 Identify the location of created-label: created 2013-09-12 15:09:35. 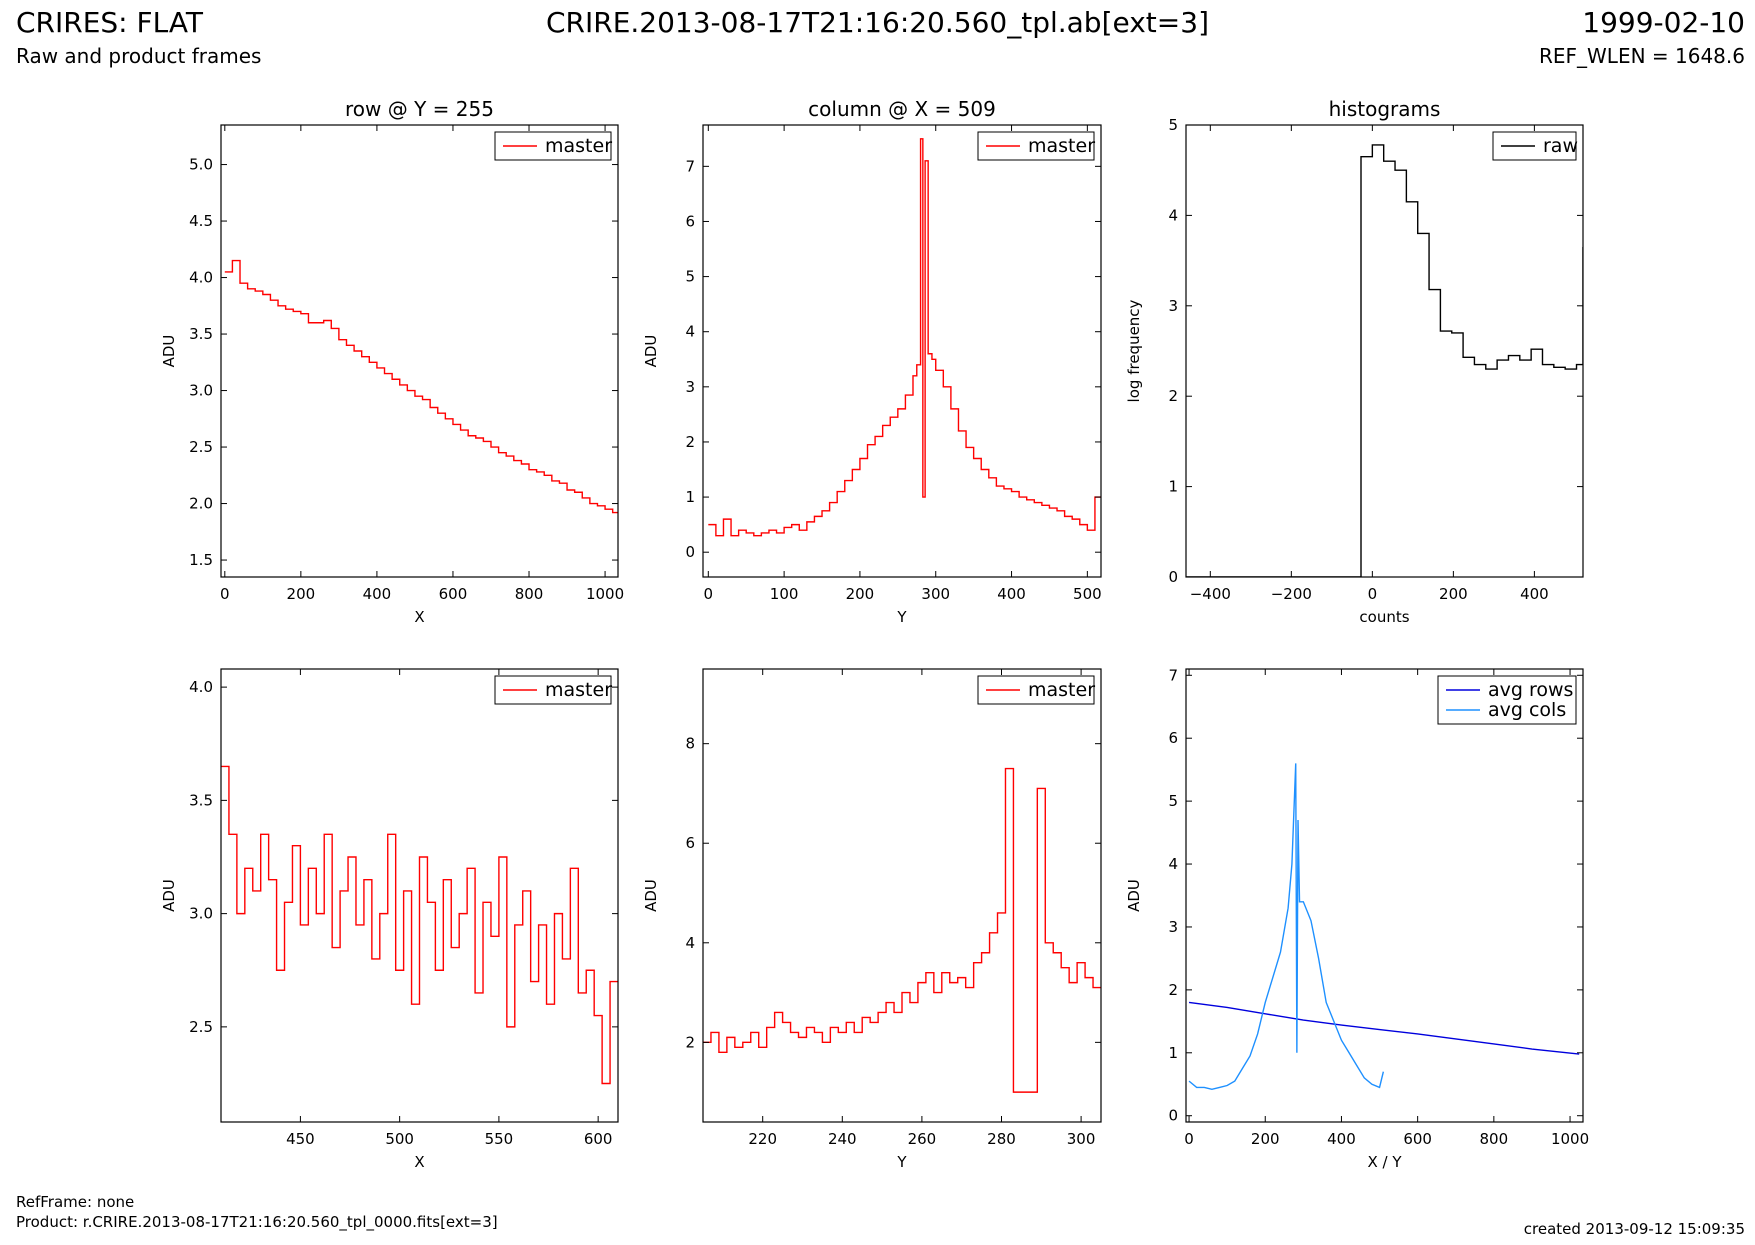
(1634, 1229).